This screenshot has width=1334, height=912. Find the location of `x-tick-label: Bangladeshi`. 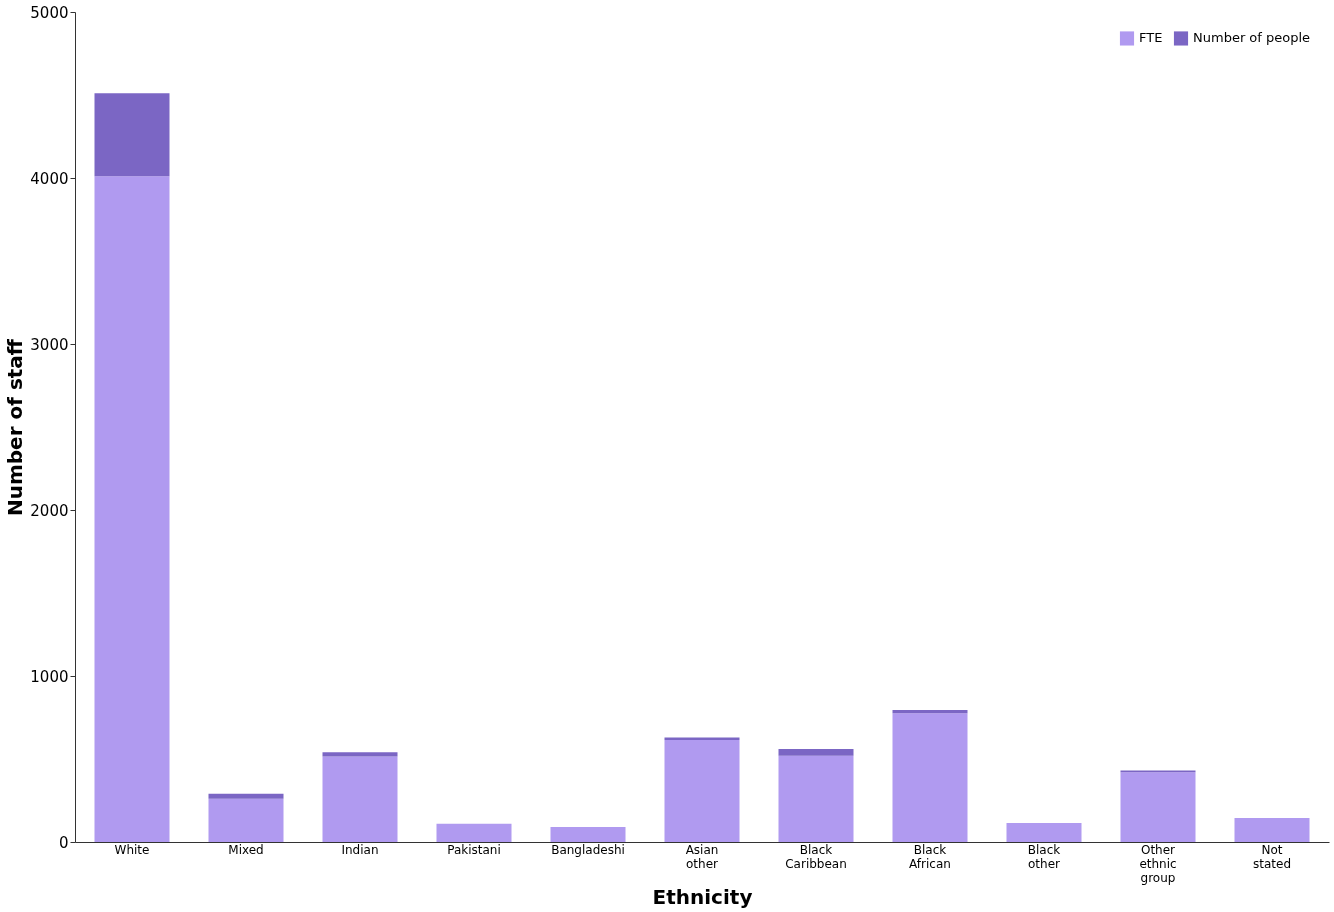

x-tick-label: Bangladeshi is located at coordinates (588, 849).